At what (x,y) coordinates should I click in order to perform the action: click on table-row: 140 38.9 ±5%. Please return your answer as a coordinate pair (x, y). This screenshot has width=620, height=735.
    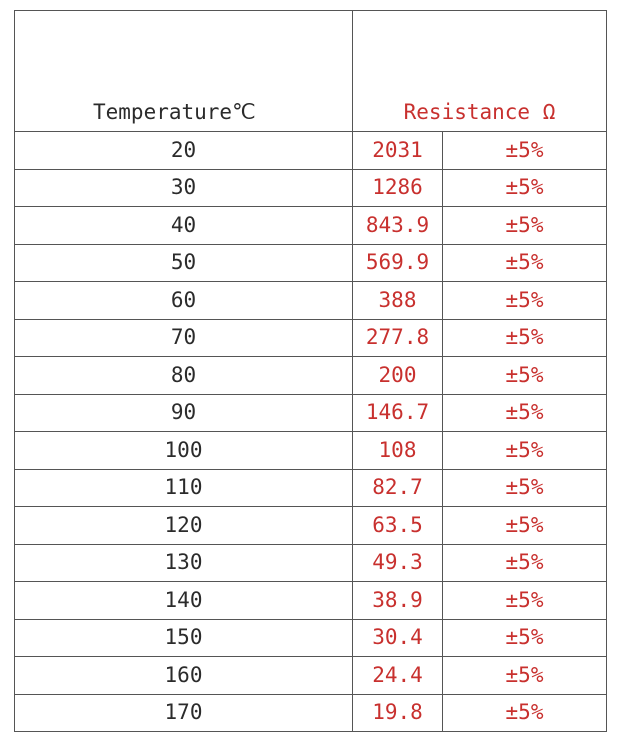
    Looking at the image, I should click on (310, 600).